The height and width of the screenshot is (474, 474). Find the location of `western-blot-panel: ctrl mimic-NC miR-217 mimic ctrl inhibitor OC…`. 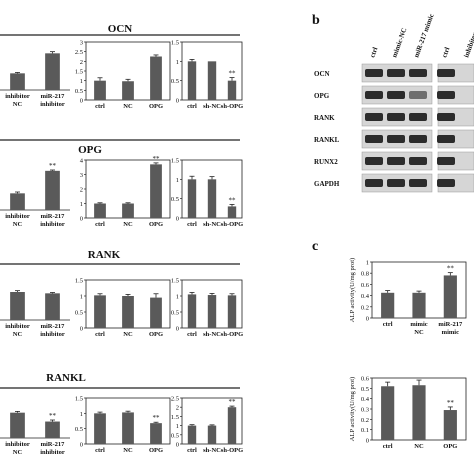

western-blot-panel: ctrl mimic-NC miR-217 mimic ctrl inhibitor OC… is located at coordinates (394, 103).